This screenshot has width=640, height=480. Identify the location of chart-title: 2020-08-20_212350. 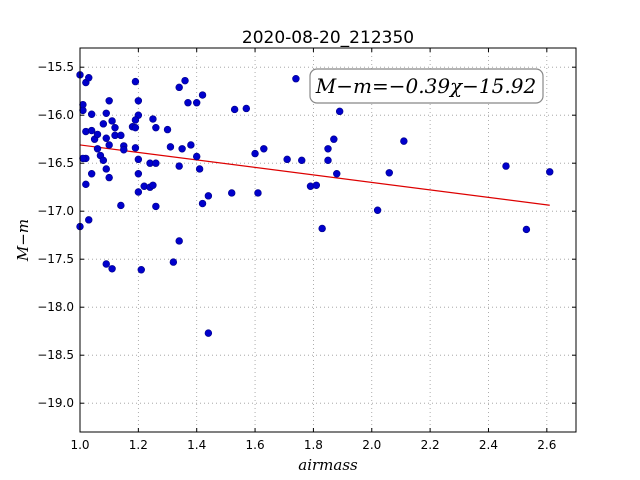
(328, 38).